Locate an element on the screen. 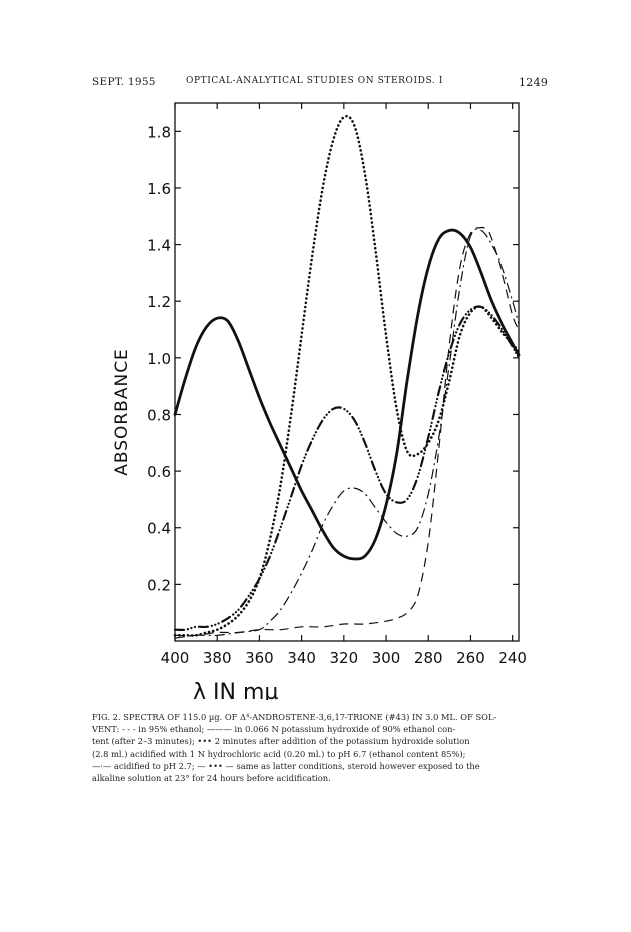  y-tick-label: 0.2 is located at coordinates (159, 585).